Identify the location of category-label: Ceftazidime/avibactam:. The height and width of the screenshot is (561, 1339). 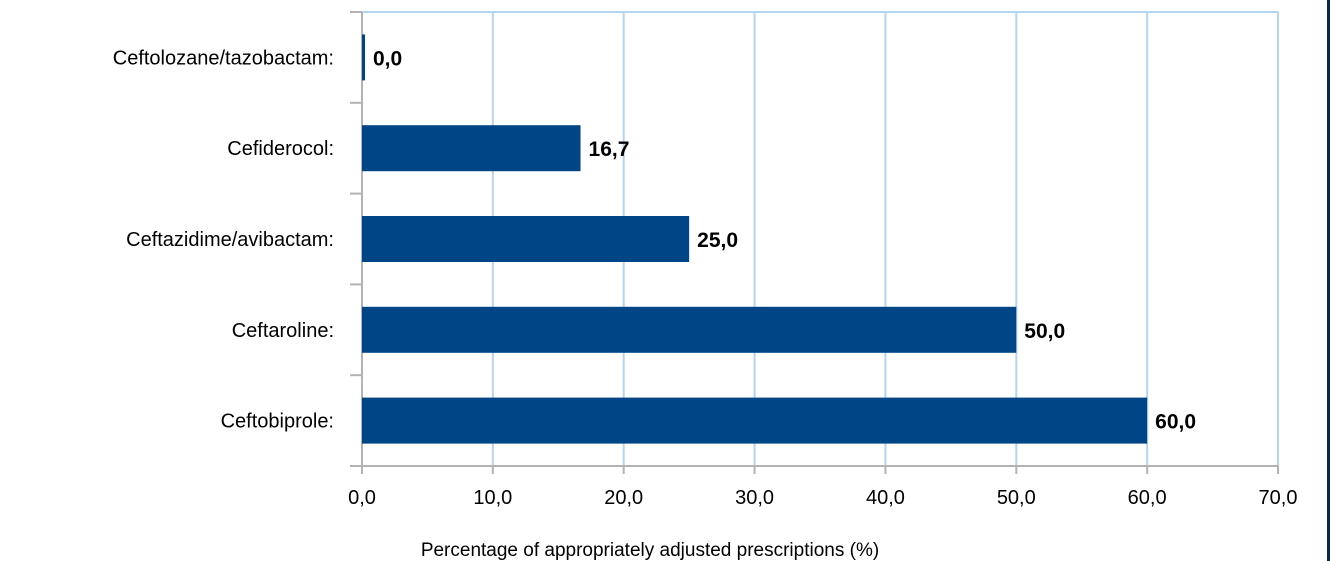
(230, 240).